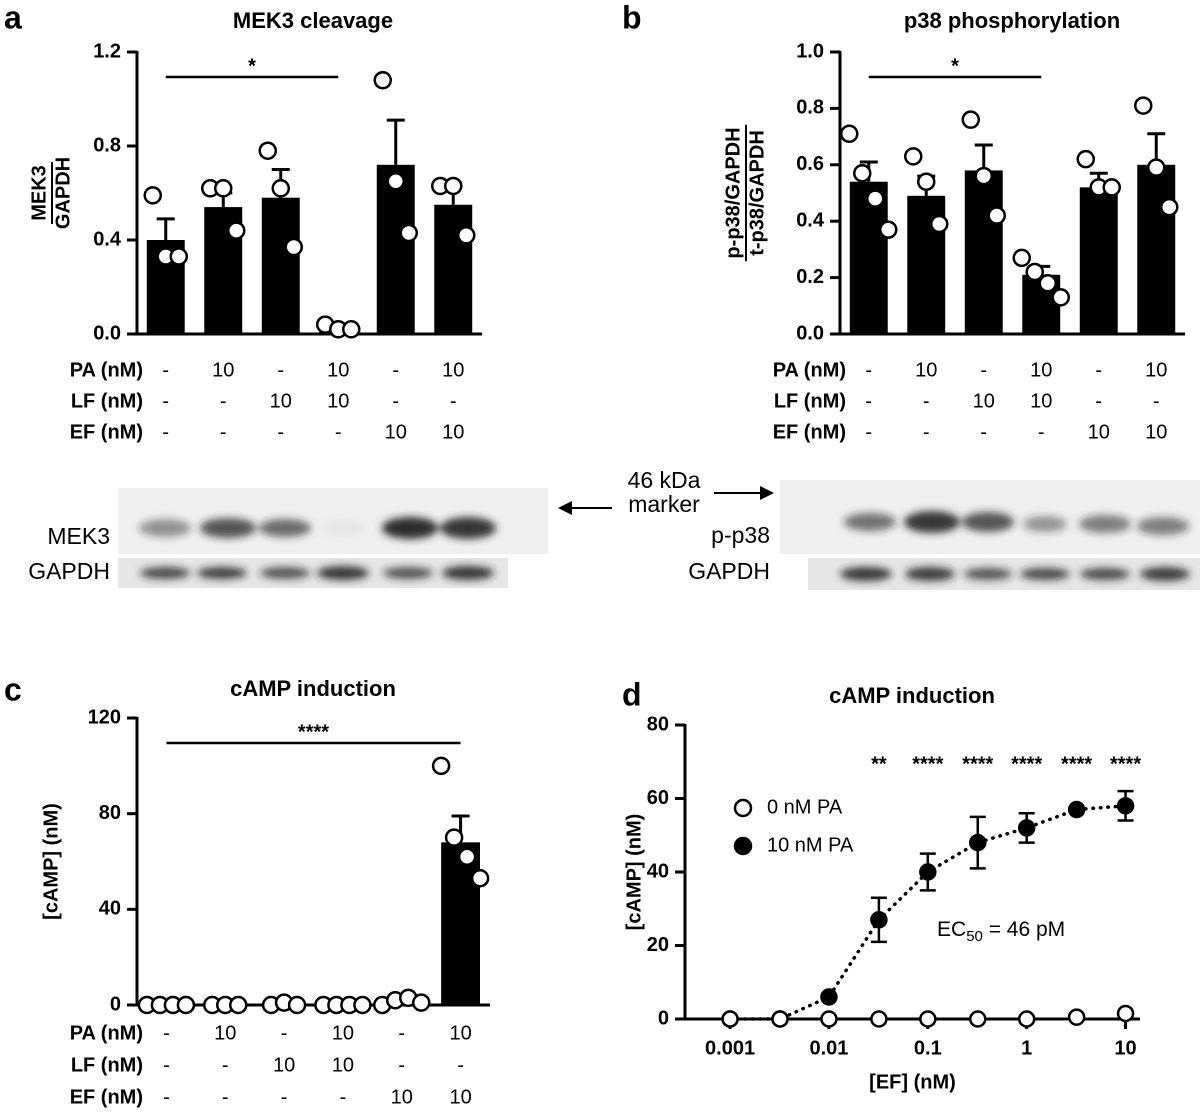  What do you see at coordinates (632, 694) in the screenshot?
I see `panel-label: d` at bounding box center [632, 694].